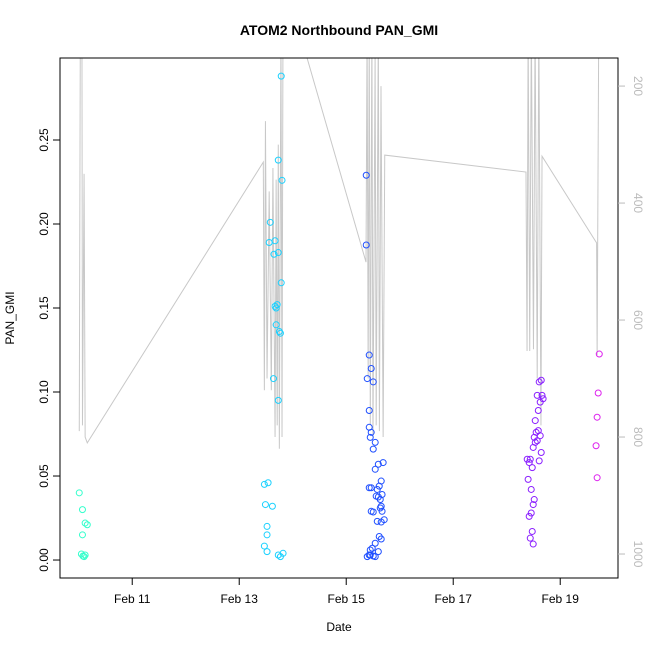  What do you see at coordinates (44, 140) in the screenshot?
I see `y-tick-label: 0.25` at bounding box center [44, 140].